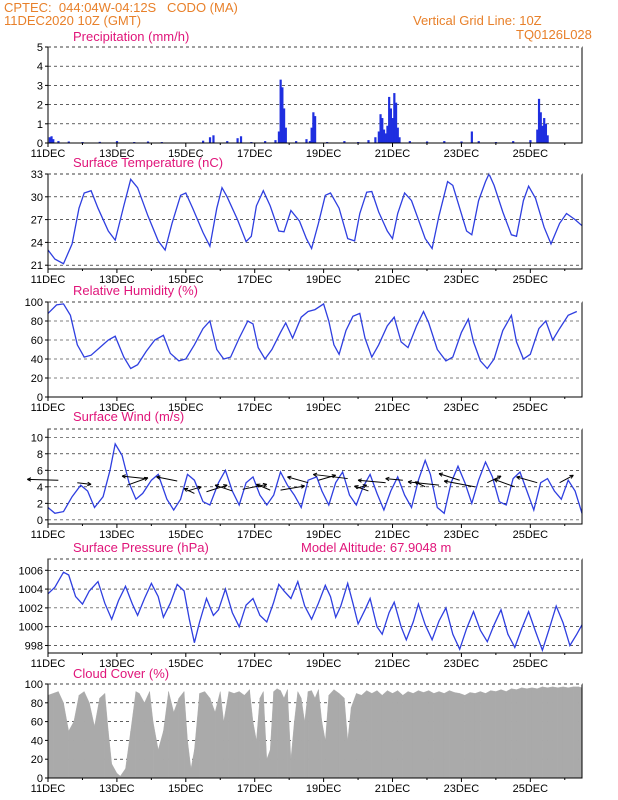 The width and height of the screenshot is (618, 800). I want to click on wind-xtick-label: 23DEC, so click(462, 535).